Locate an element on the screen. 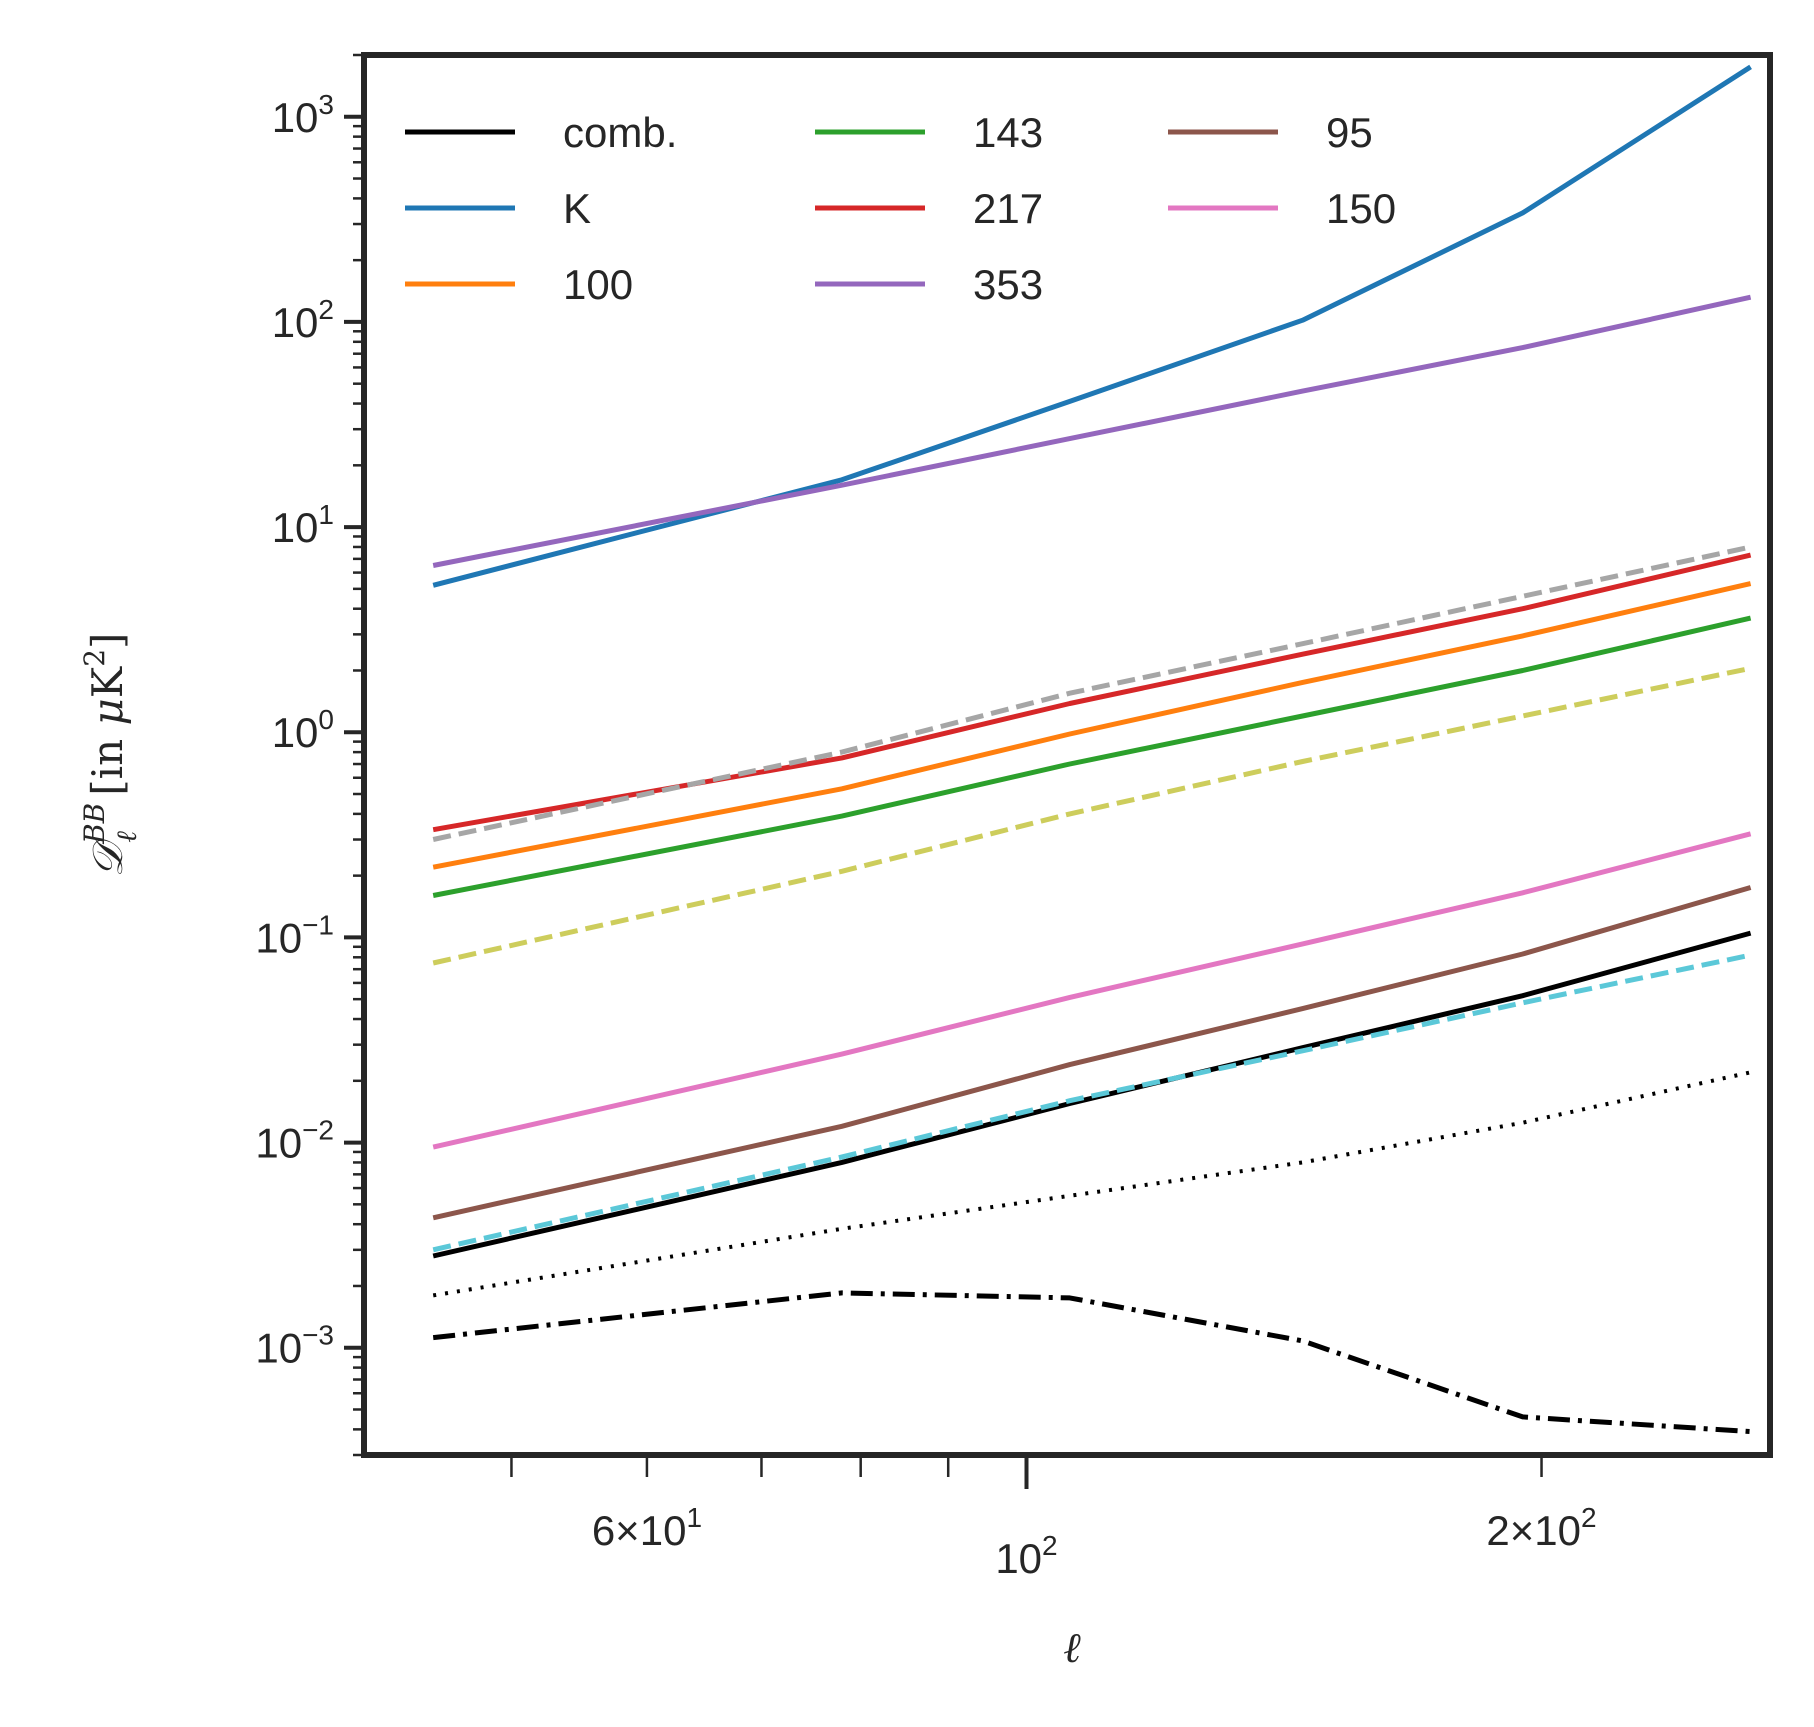 This screenshot has height=1727, width=1814. y-tick-label: 10¹ is located at coordinates (303, 525).